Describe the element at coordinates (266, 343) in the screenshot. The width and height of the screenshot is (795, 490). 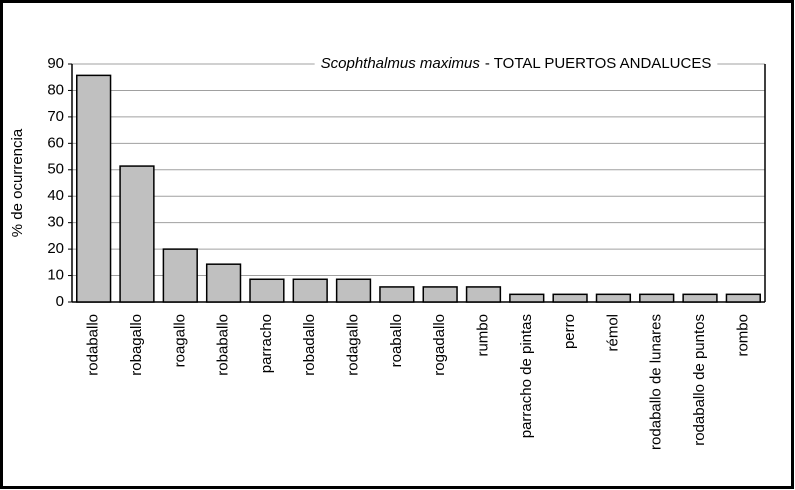
I see `x-tick-label: parracho` at that location.